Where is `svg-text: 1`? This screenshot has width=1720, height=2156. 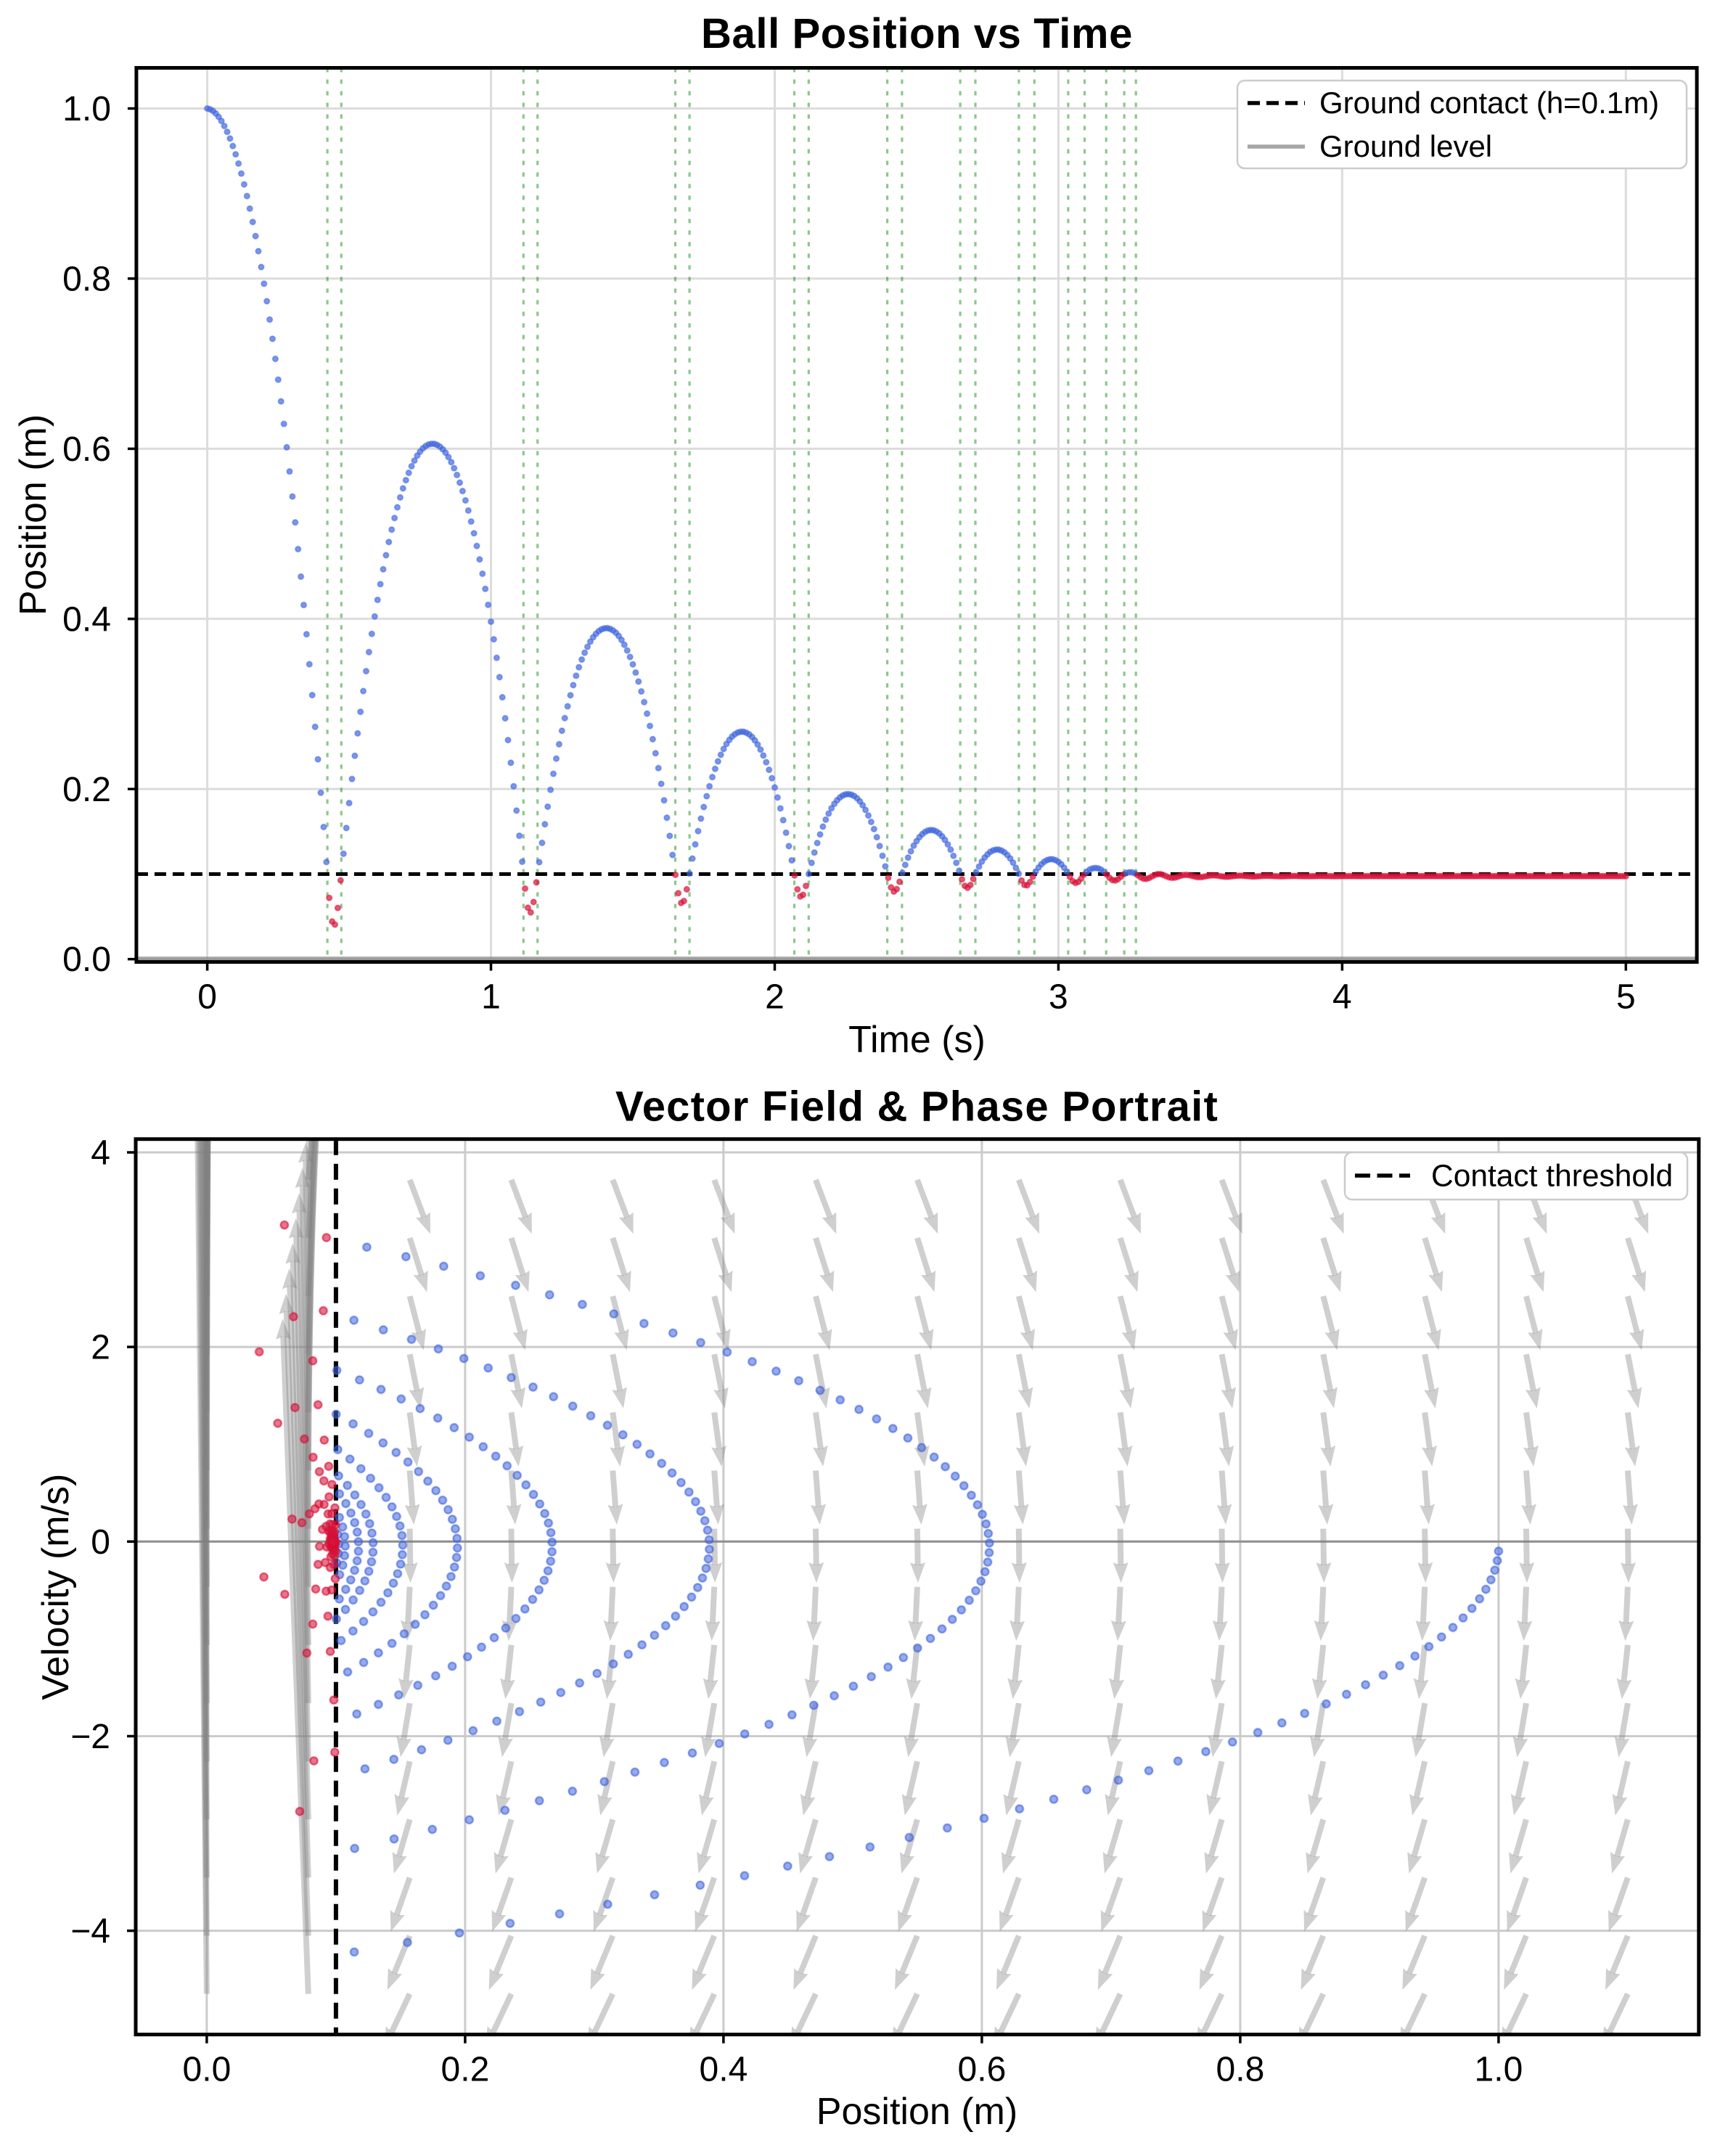
svg-text: 1 is located at coordinates (491, 997).